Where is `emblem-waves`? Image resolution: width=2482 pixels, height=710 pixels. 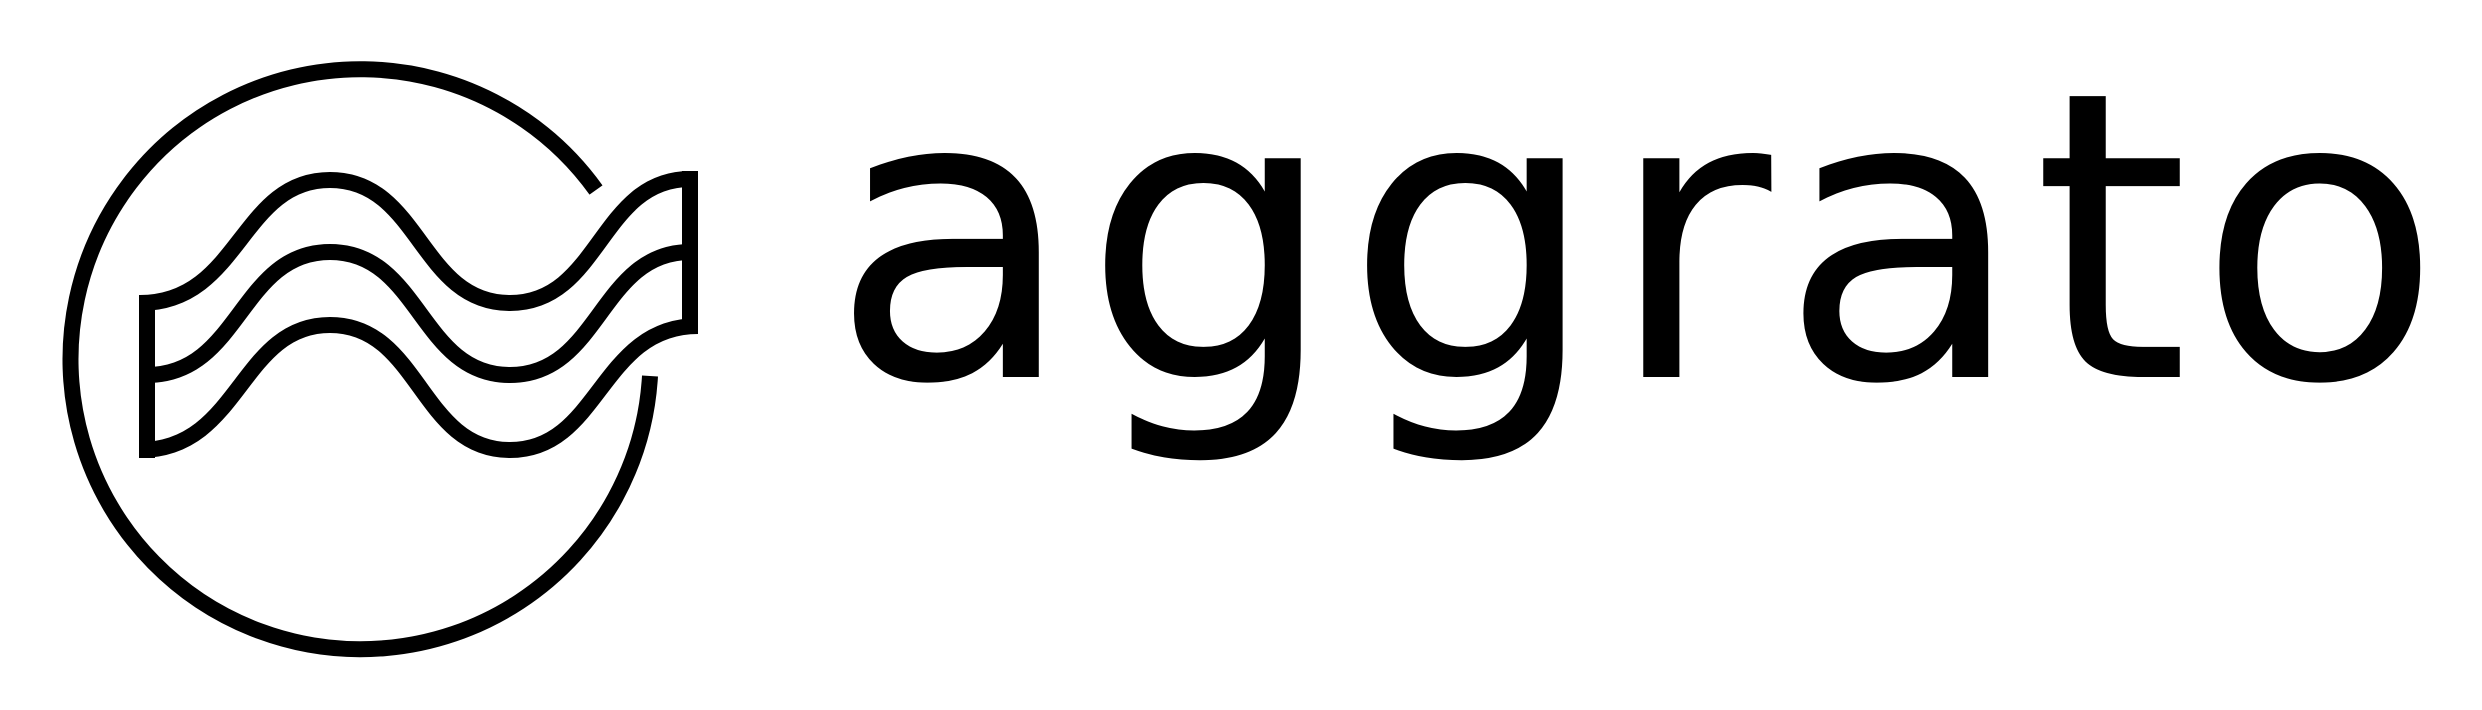
emblem-waves is located at coordinates (419, 315).